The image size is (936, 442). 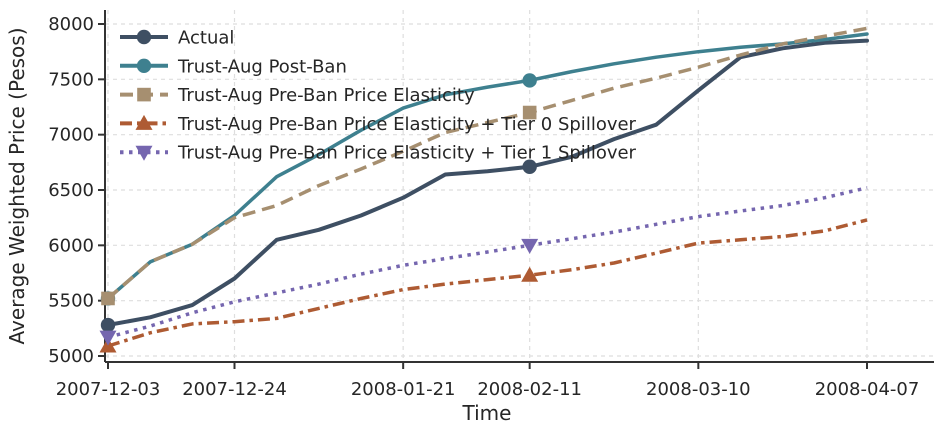 I want to click on x-tick-label: 2007-12-24, so click(x=234, y=389).